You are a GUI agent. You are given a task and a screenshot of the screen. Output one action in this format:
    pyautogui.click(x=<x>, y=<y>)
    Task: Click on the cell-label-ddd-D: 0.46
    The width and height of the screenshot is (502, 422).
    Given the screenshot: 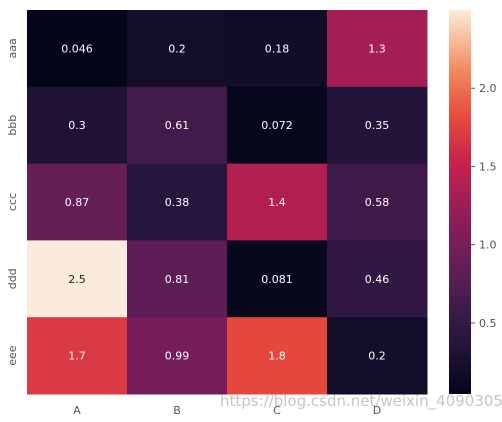 What is the action you would take?
    pyautogui.click(x=377, y=279)
    